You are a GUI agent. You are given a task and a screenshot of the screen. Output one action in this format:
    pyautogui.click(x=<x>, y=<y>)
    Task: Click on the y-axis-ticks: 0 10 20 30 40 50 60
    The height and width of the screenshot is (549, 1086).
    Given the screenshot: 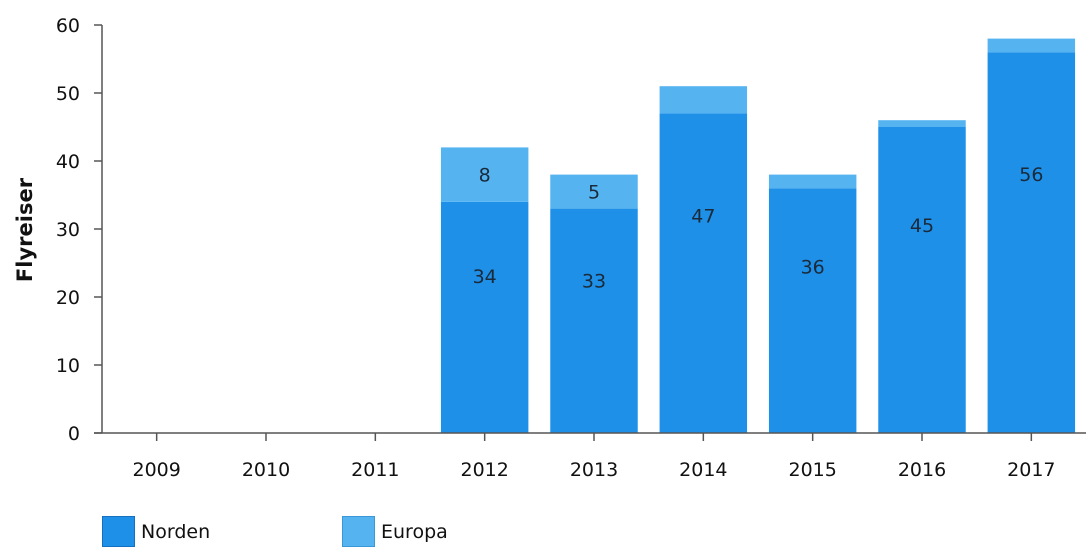 What is the action you would take?
    pyautogui.click(x=79, y=230)
    